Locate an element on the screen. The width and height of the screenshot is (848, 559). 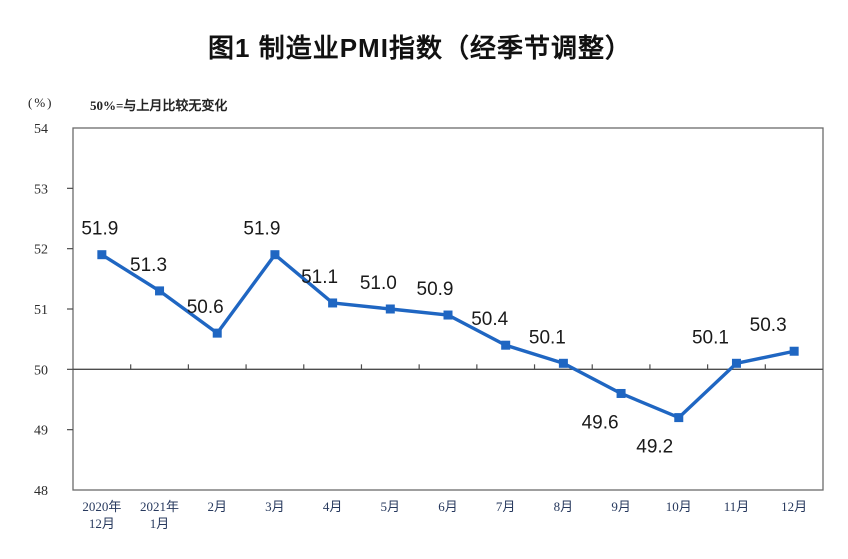
y-axis-tick-label: 51 is located at coordinates (41, 310).